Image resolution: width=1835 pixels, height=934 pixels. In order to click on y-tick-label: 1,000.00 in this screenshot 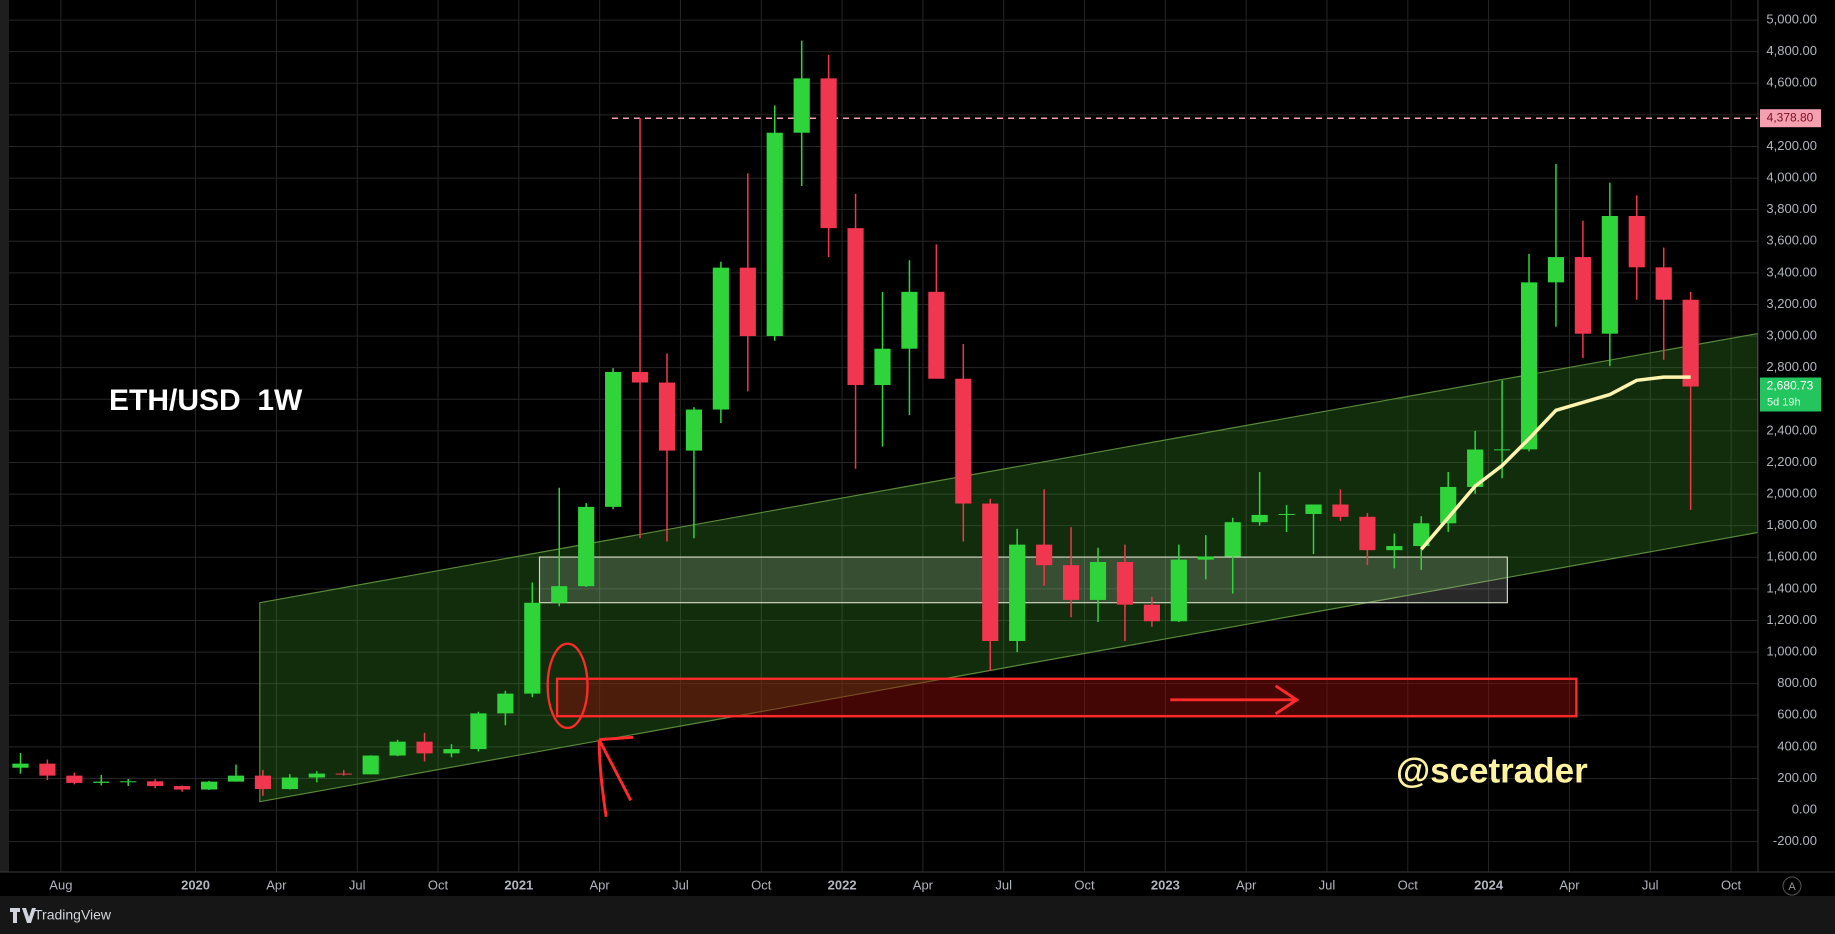, I will do `click(1791, 651)`.